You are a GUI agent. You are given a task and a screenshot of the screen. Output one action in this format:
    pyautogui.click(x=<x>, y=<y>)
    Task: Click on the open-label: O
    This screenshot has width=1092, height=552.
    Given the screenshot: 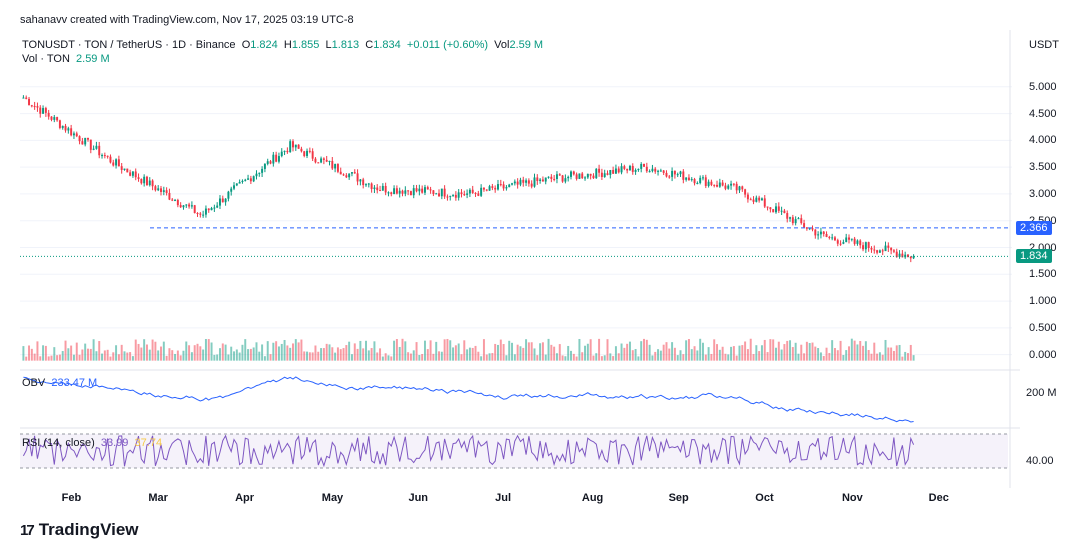 What is the action you would take?
    pyautogui.click(x=246, y=45)
    